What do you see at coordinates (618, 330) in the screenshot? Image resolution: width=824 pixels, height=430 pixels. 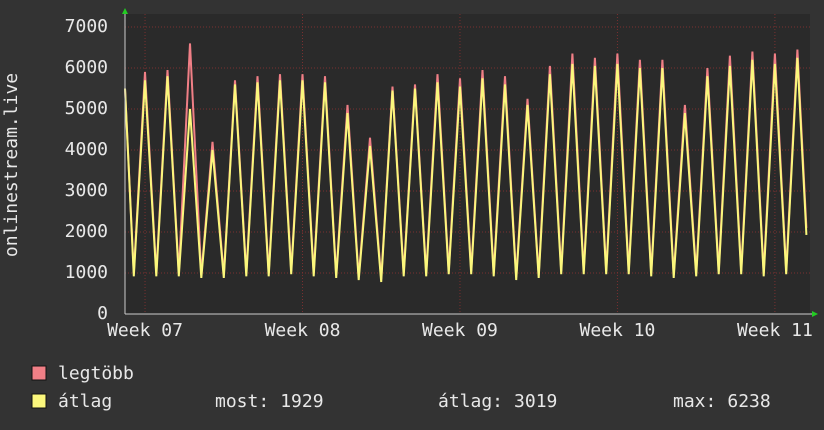 I see `x-tick-label: Week 10` at bounding box center [618, 330].